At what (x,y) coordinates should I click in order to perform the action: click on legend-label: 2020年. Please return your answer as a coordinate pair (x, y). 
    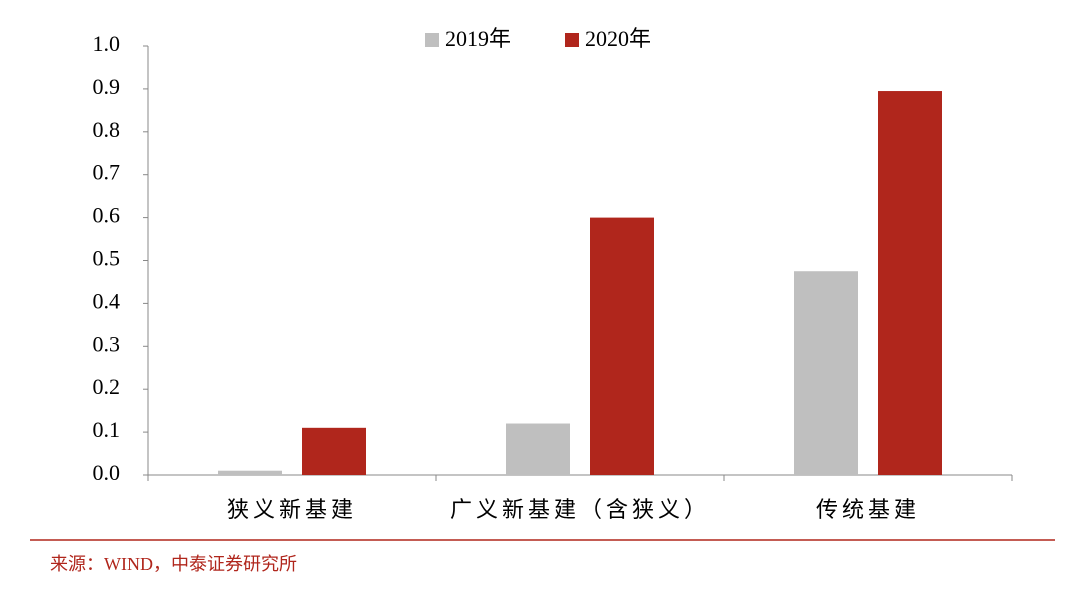
    Looking at the image, I should click on (618, 38).